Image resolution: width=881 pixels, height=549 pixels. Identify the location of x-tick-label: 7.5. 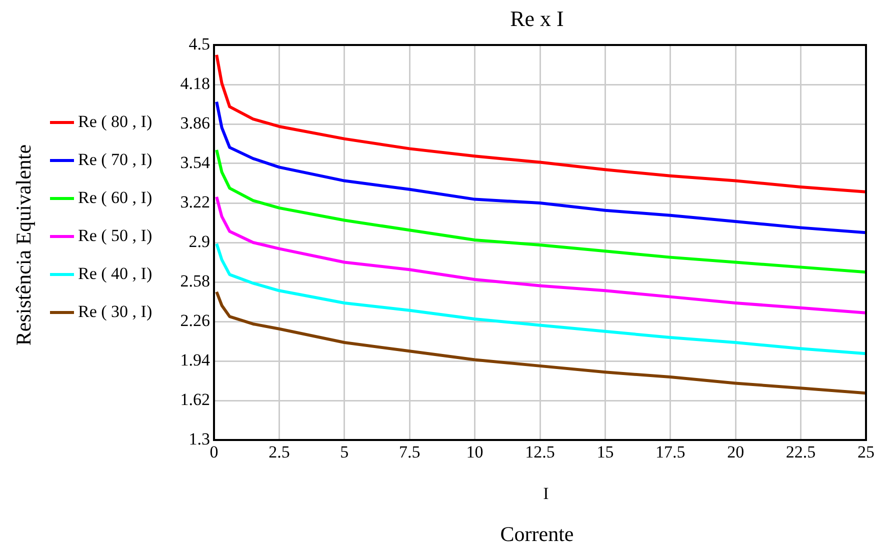
(409, 452).